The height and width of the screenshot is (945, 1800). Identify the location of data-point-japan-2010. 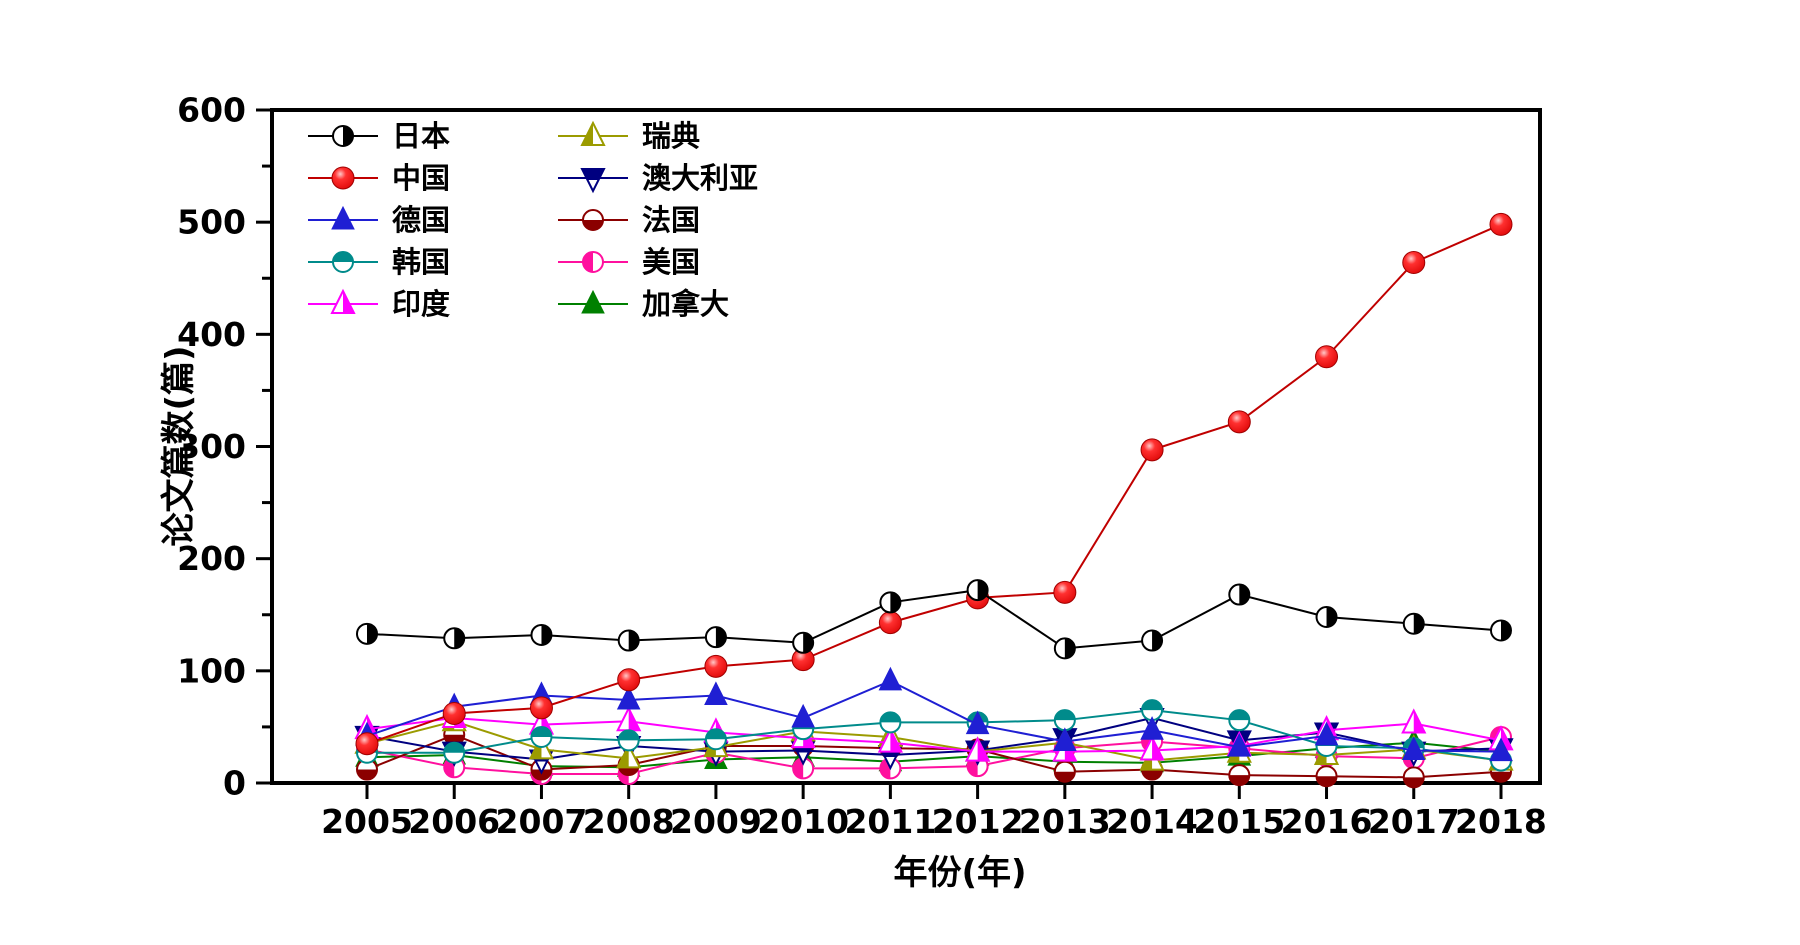
(803, 642).